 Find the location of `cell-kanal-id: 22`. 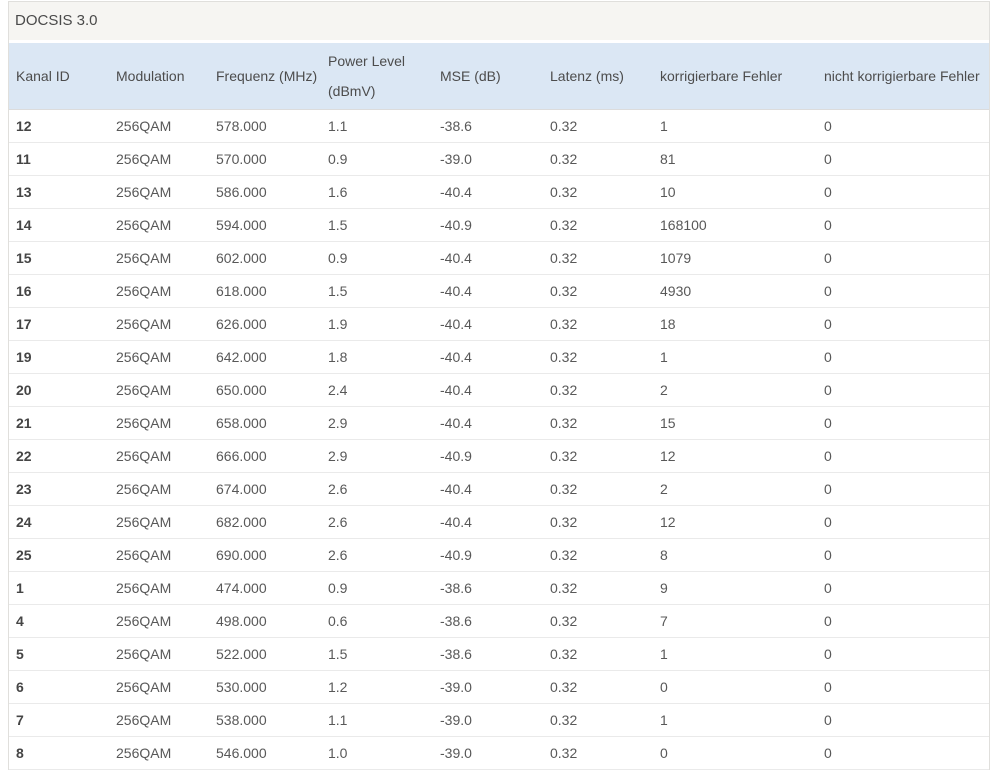

cell-kanal-id: 22 is located at coordinates (59, 456).